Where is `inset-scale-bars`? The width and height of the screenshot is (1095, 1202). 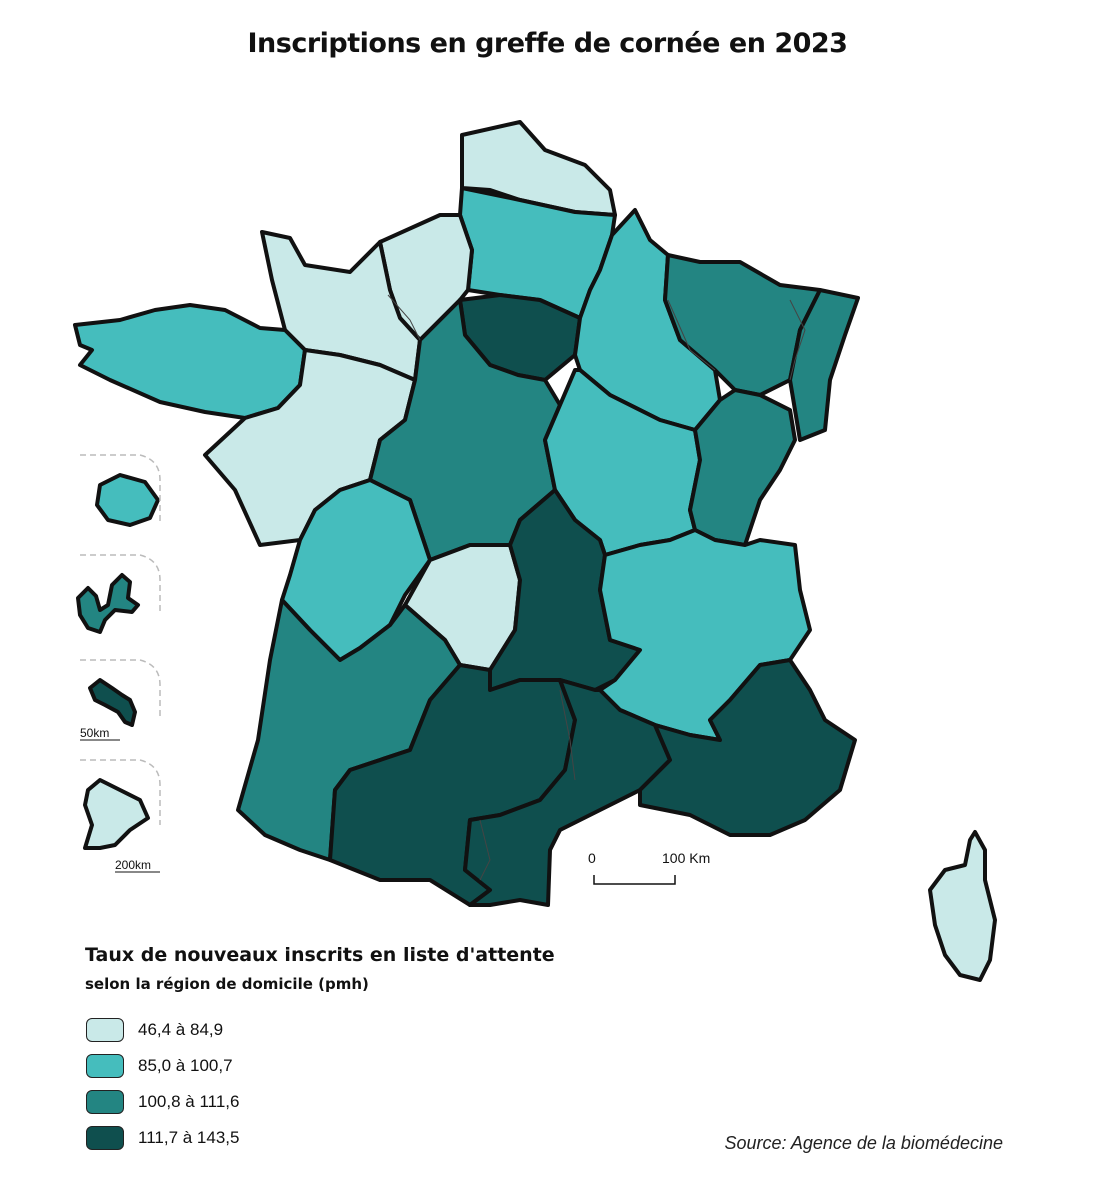
inset-scale-bars is located at coordinates (120, 806).